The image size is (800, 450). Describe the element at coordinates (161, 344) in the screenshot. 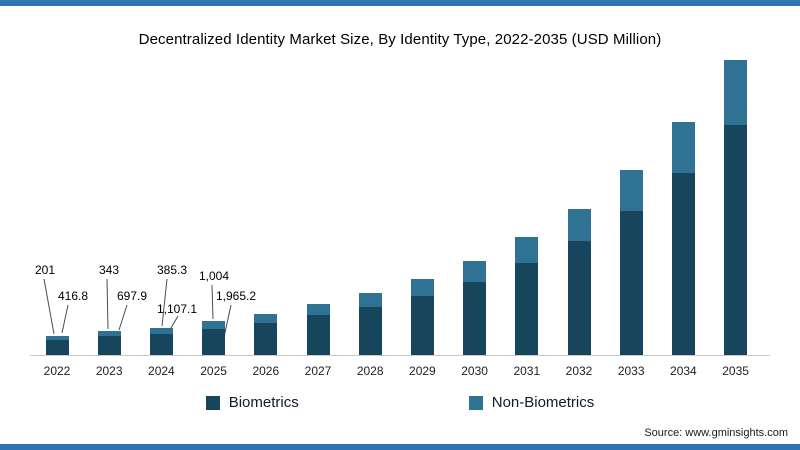

I see `bar-biometrics-2024` at that location.